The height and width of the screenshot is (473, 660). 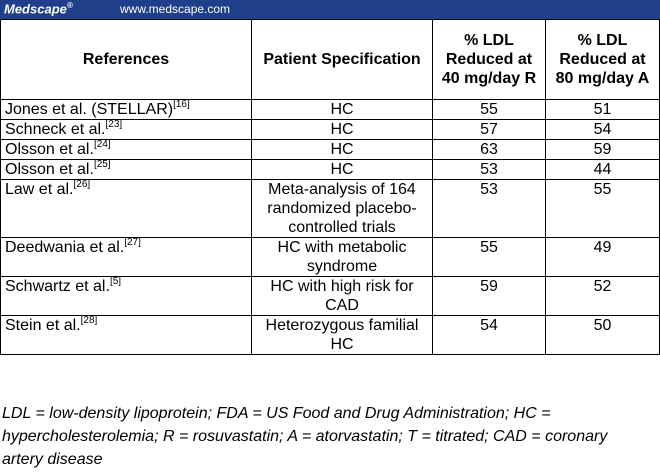 What do you see at coordinates (39, 189) in the screenshot?
I see `reference-name: Law et al.` at bounding box center [39, 189].